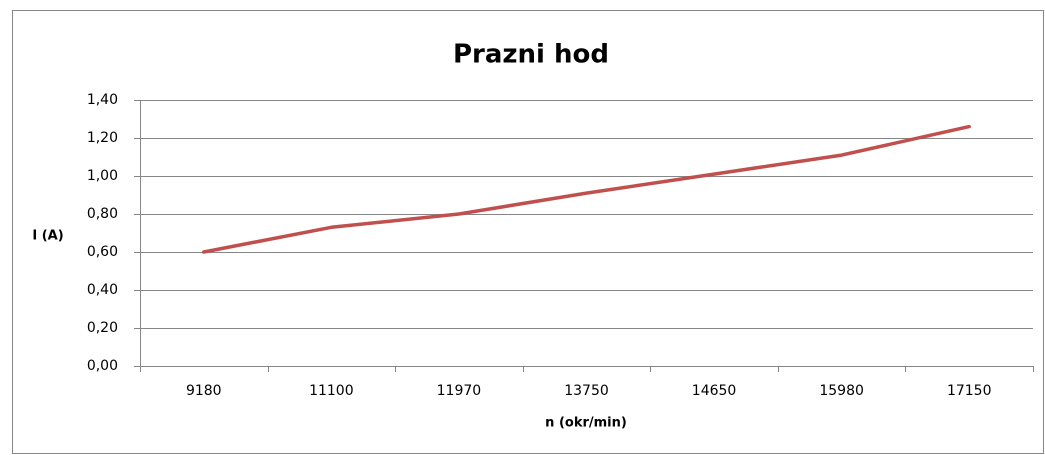 This screenshot has width=1045, height=455. I want to click on y-tick-label: 0,60, so click(102, 252).